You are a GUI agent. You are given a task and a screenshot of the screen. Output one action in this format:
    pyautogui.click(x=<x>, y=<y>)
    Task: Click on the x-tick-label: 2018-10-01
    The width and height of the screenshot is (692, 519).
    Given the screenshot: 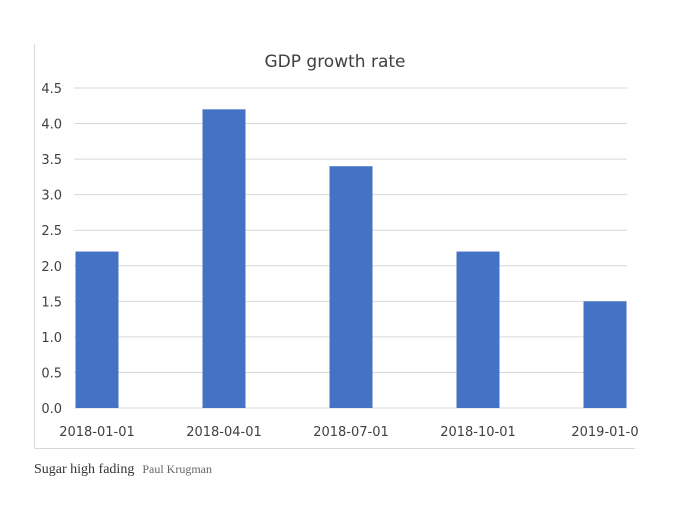 What is the action you would take?
    pyautogui.click(x=478, y=432)
    